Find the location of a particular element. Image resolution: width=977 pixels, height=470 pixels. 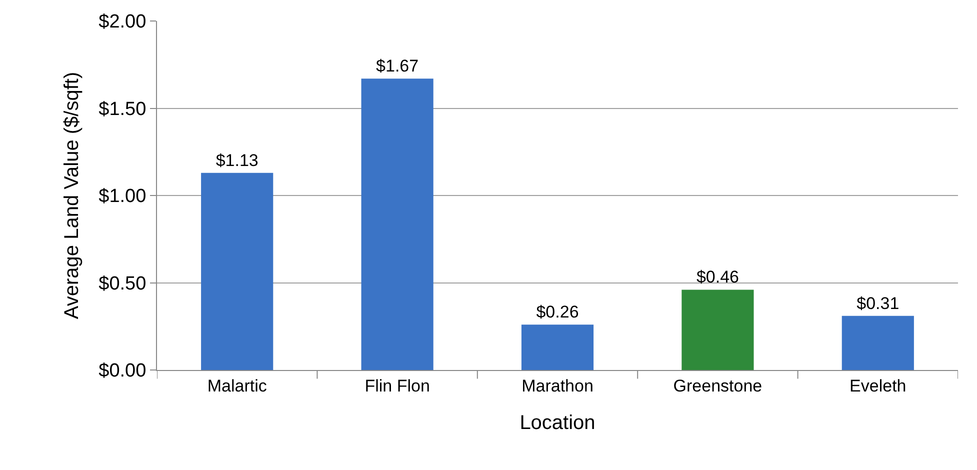

y-tick-label: $1.50 is located at coordinates (122, 109).